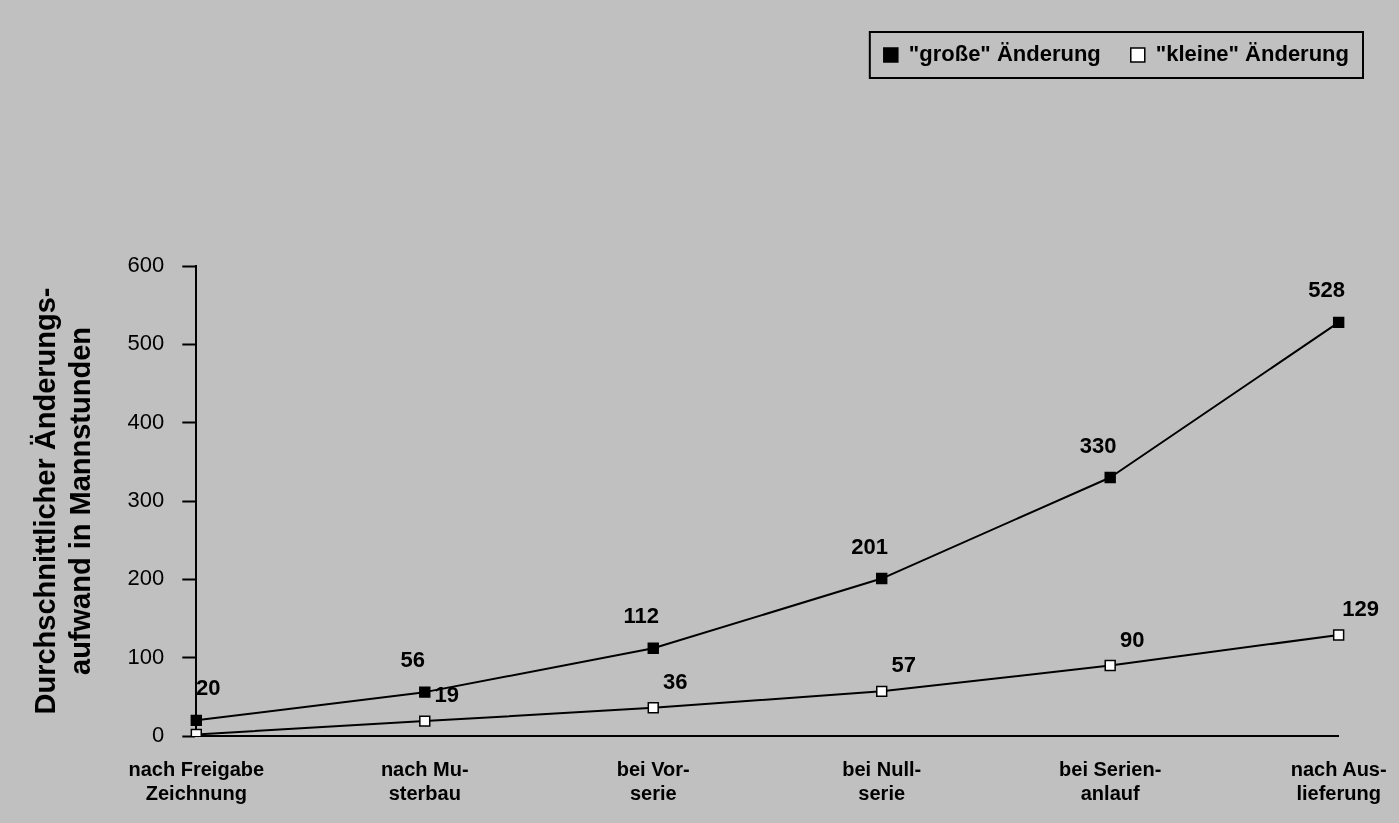 Image resolution: width=1399 pixels, height=823 pixels. Describe the element at coordinates (1361, 609) in the screenshot. I see `data-label: 129` at that location.